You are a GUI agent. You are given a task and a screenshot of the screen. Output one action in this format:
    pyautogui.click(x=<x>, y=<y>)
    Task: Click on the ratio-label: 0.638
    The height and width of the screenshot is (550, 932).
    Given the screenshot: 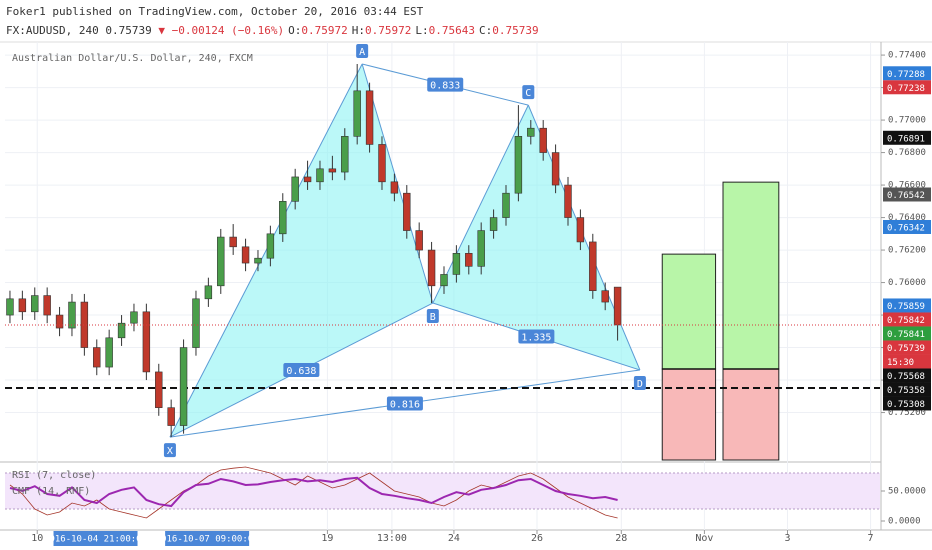 What is the action you would take?
    pyautogui.click(x=301, y=371)
    